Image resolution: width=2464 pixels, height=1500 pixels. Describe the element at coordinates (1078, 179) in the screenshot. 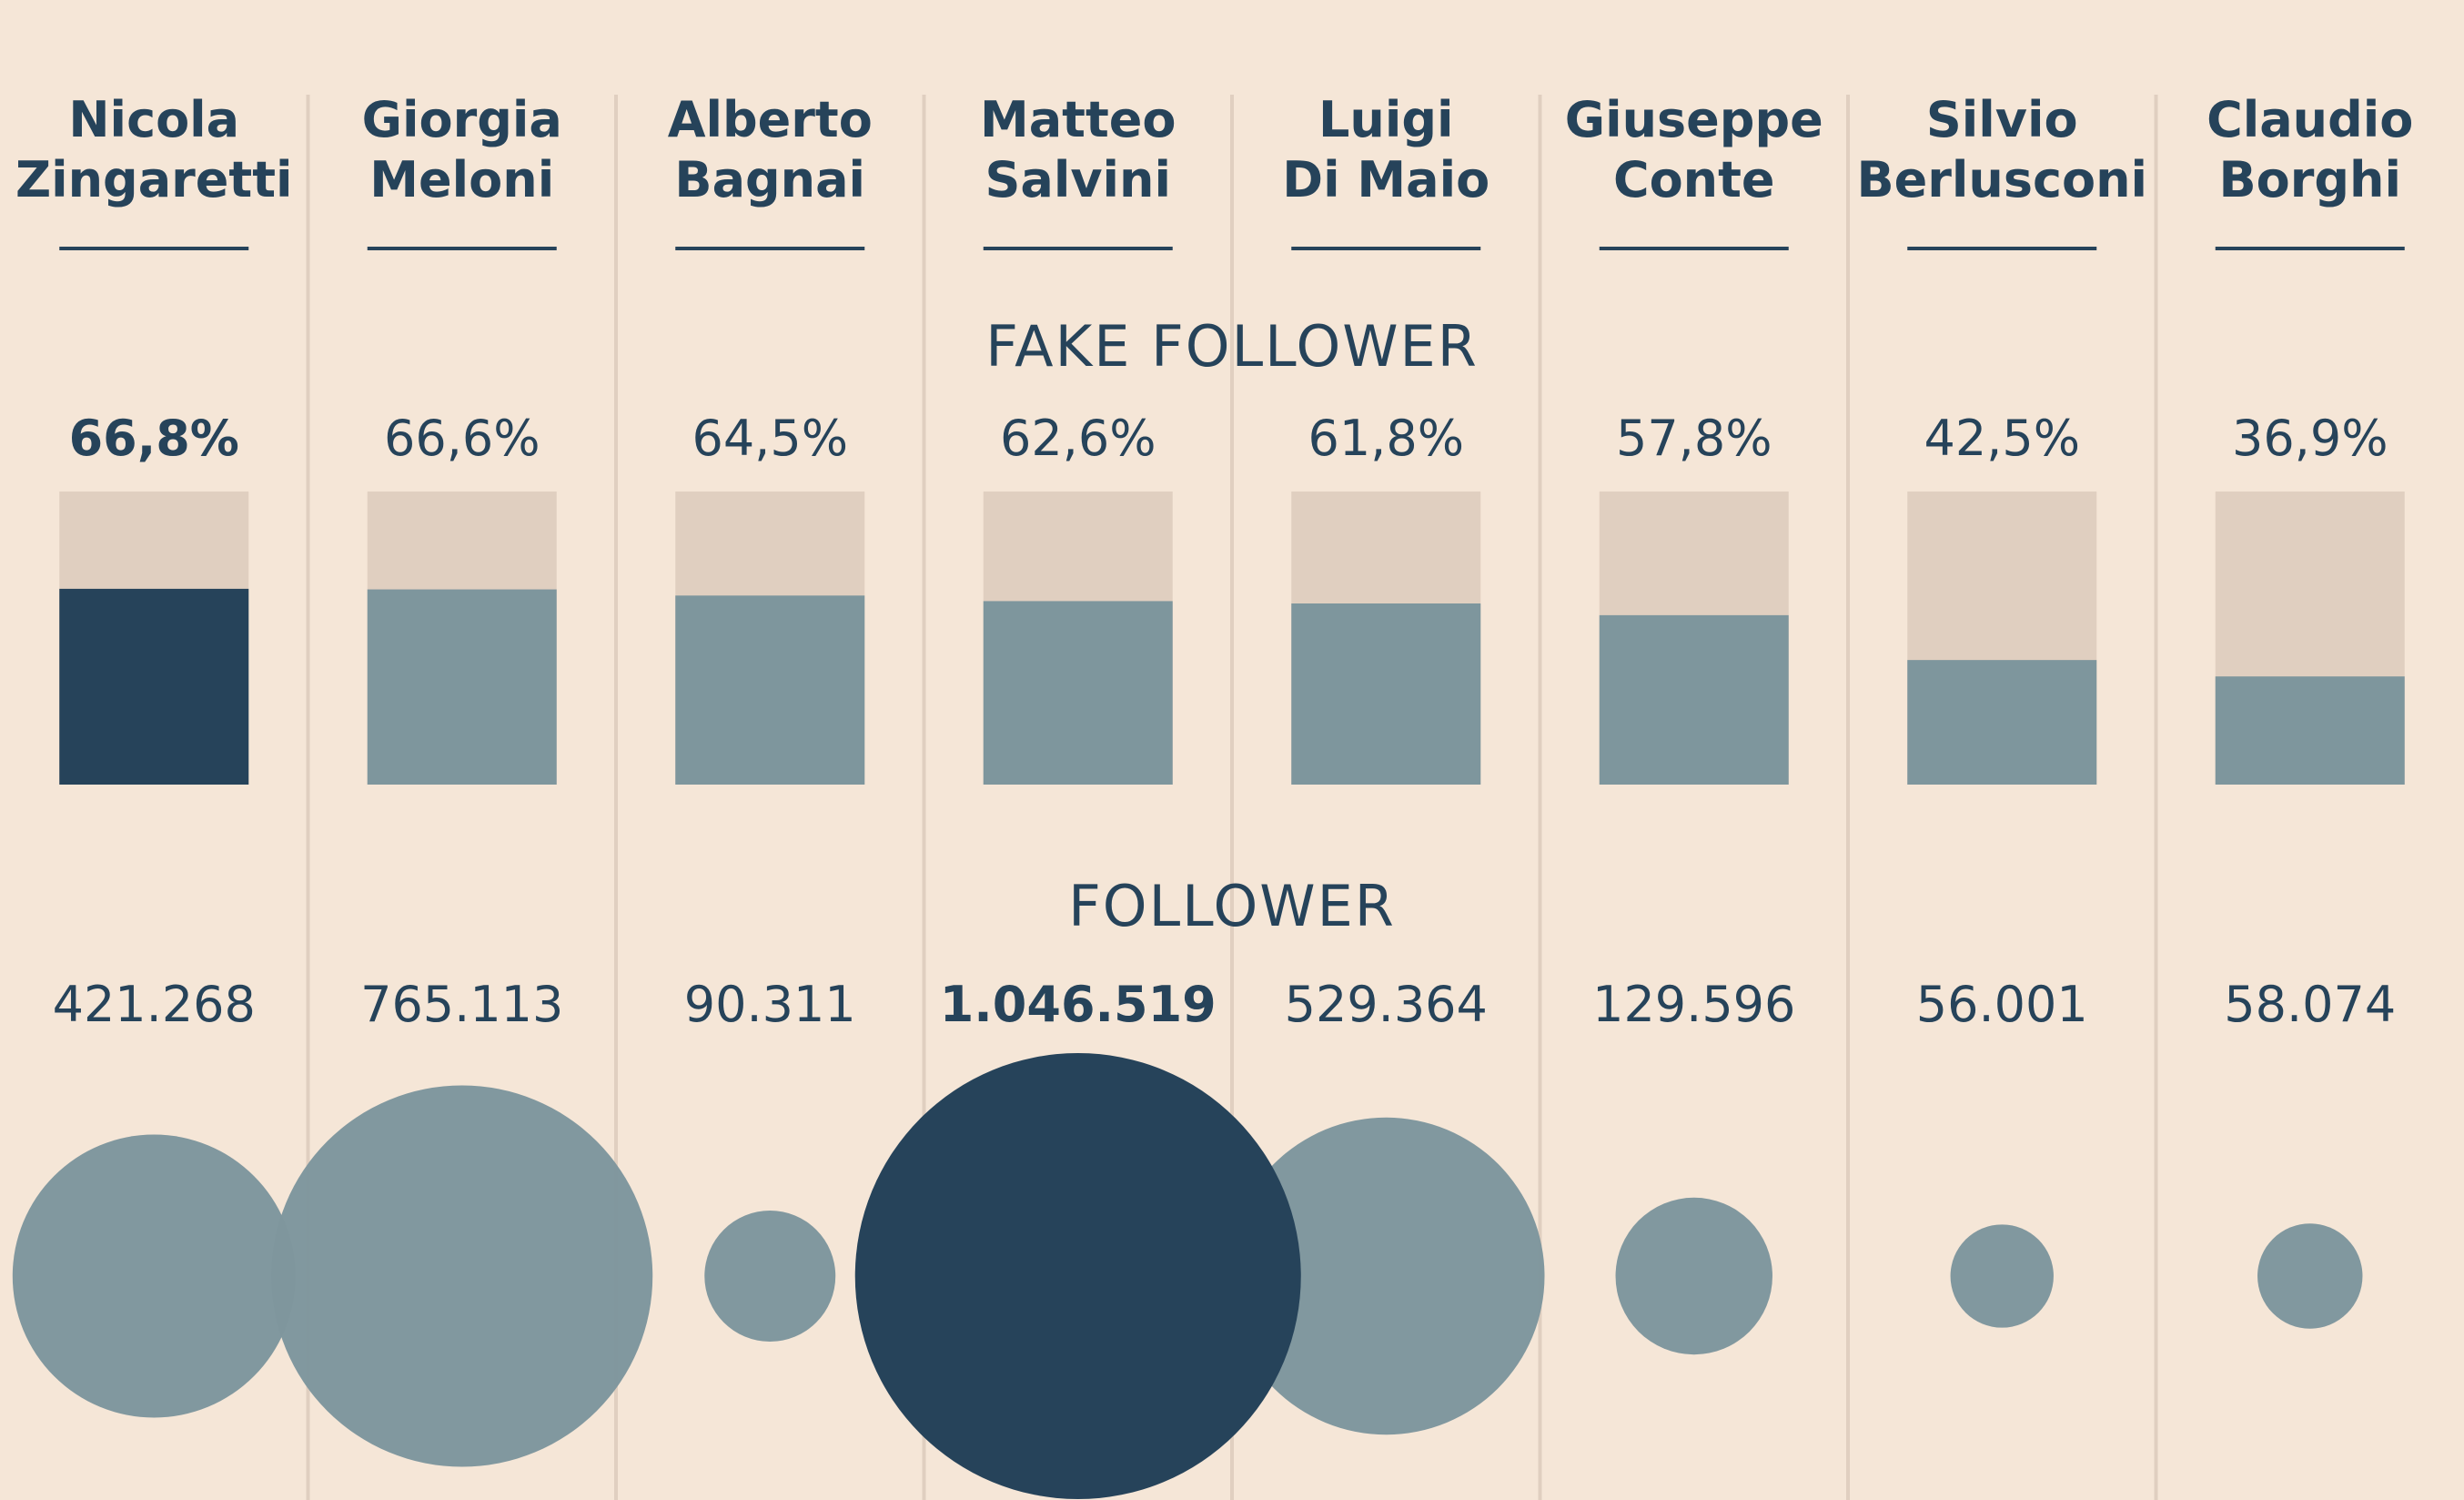

I see `politician-name: Salvini` at that location.